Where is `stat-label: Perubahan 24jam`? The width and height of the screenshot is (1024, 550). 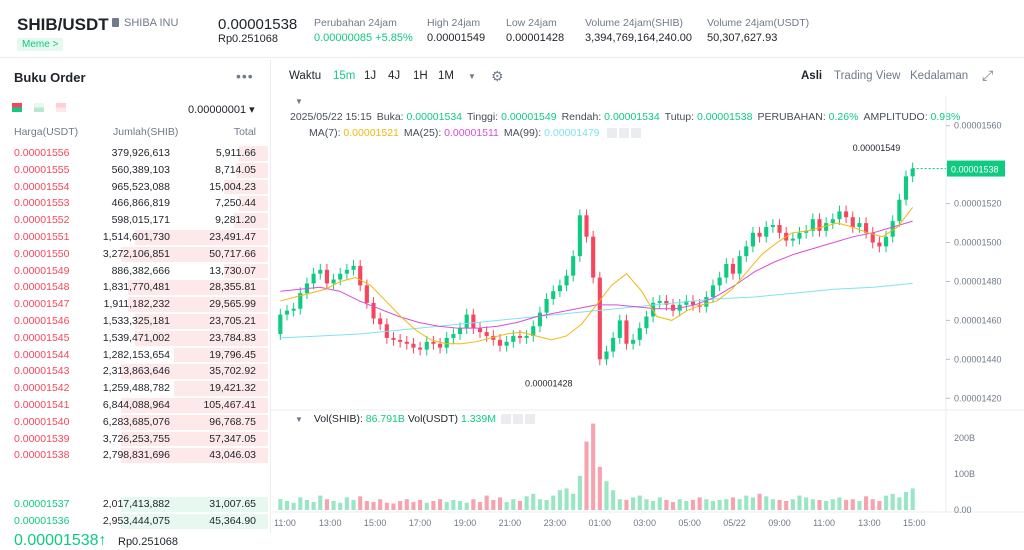
stat-label: Perubahan 24jam is located at coordinates (355, 23).